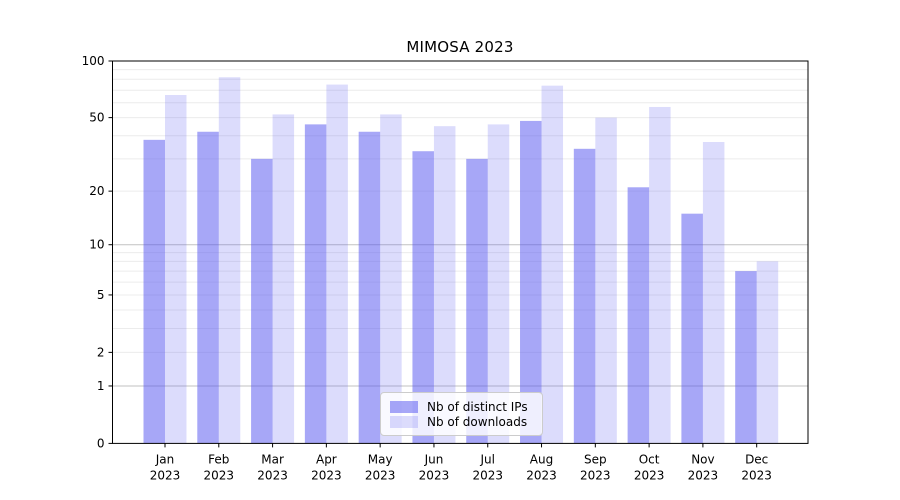  What do you see at coordinates (423, 297) in the screenshot?
I see `bar-jun-distinct-ips` at bounding box center [423, 297].